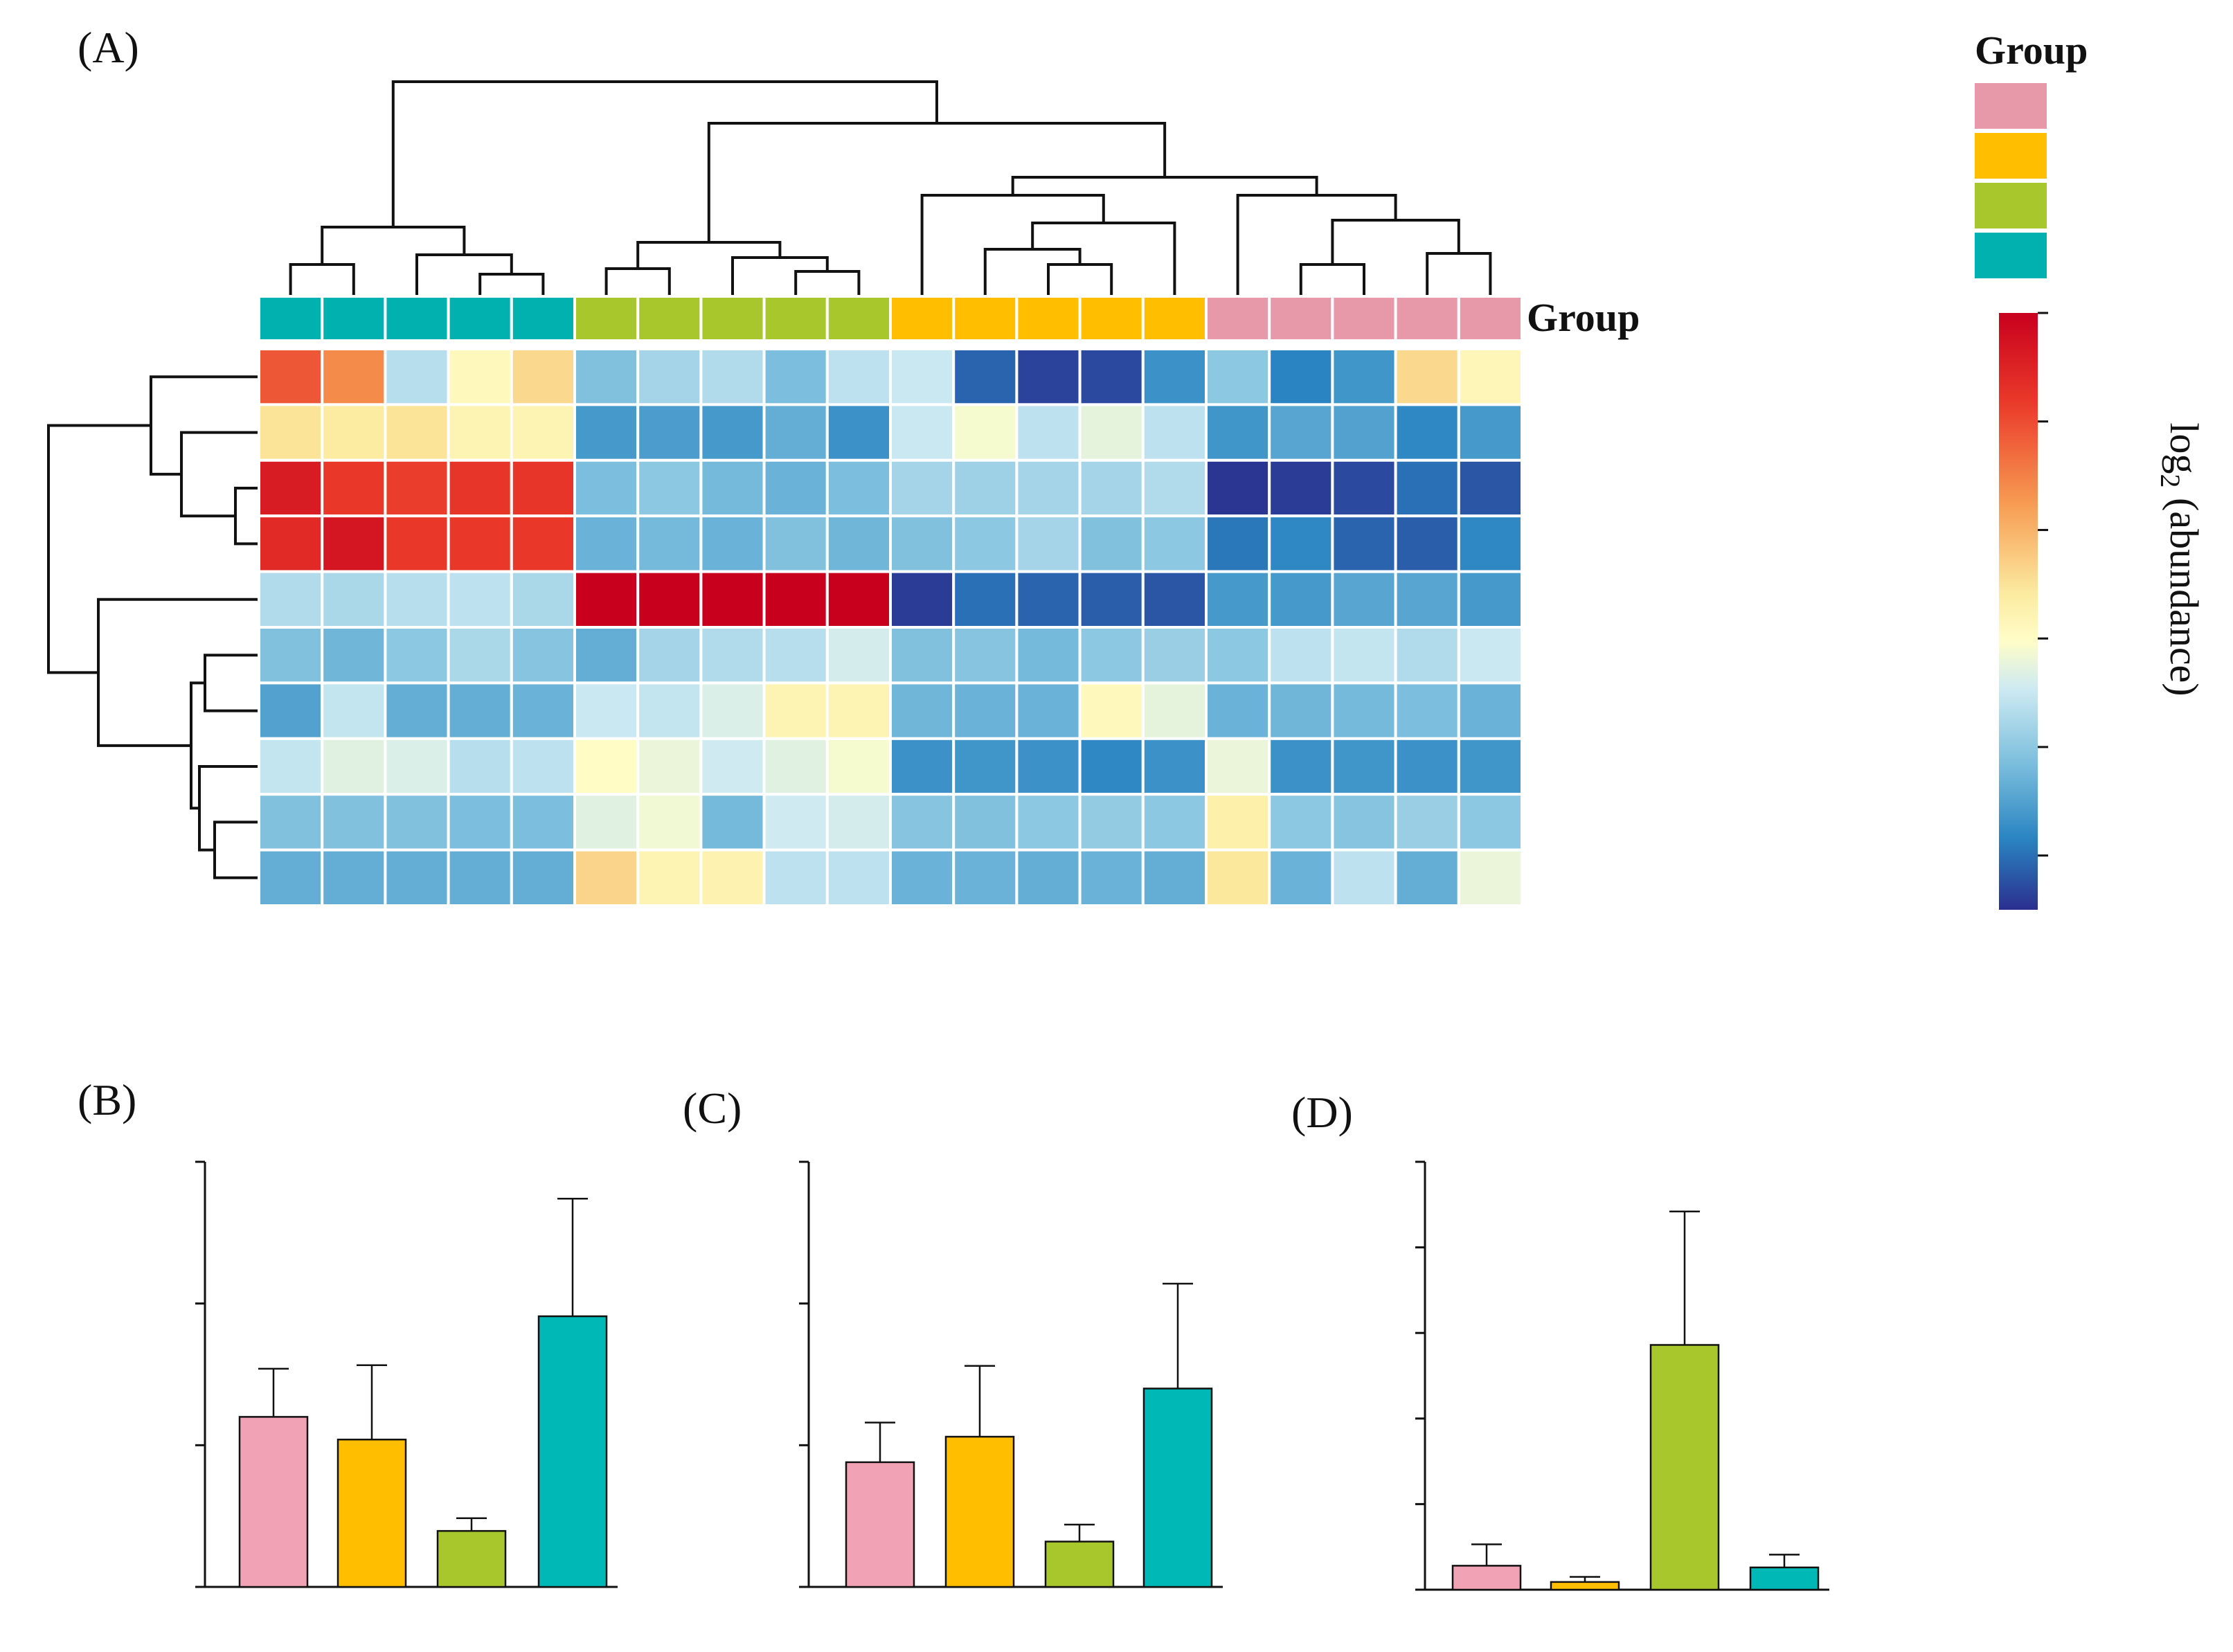  What do you see at coordinates (2032, 51) in the screenshot?
I see `group-legend-title: Group` at bounding box center [2032, 51].